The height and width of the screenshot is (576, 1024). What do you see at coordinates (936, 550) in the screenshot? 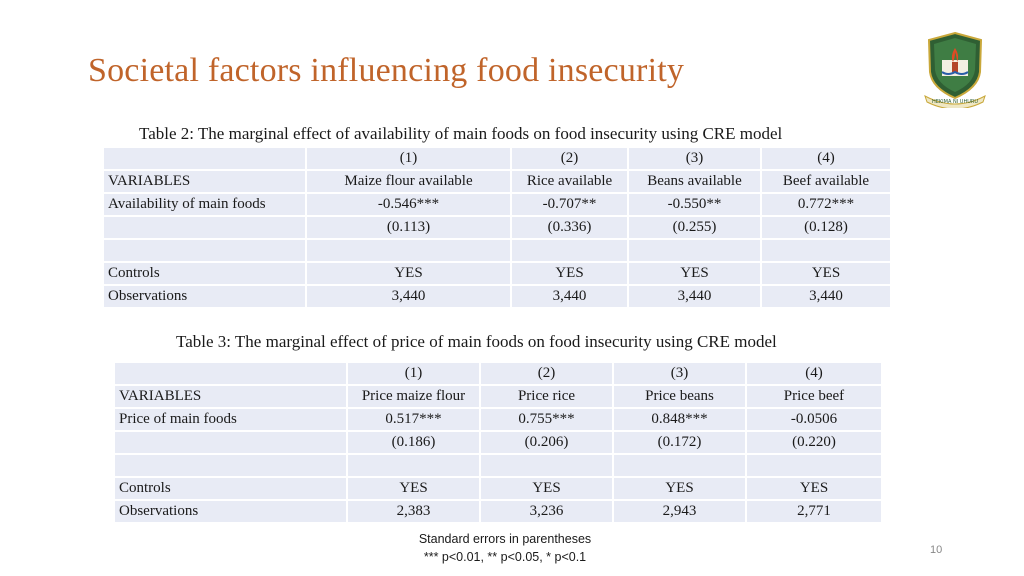
I see `page-number: 10` at bounding box center [936, 550].